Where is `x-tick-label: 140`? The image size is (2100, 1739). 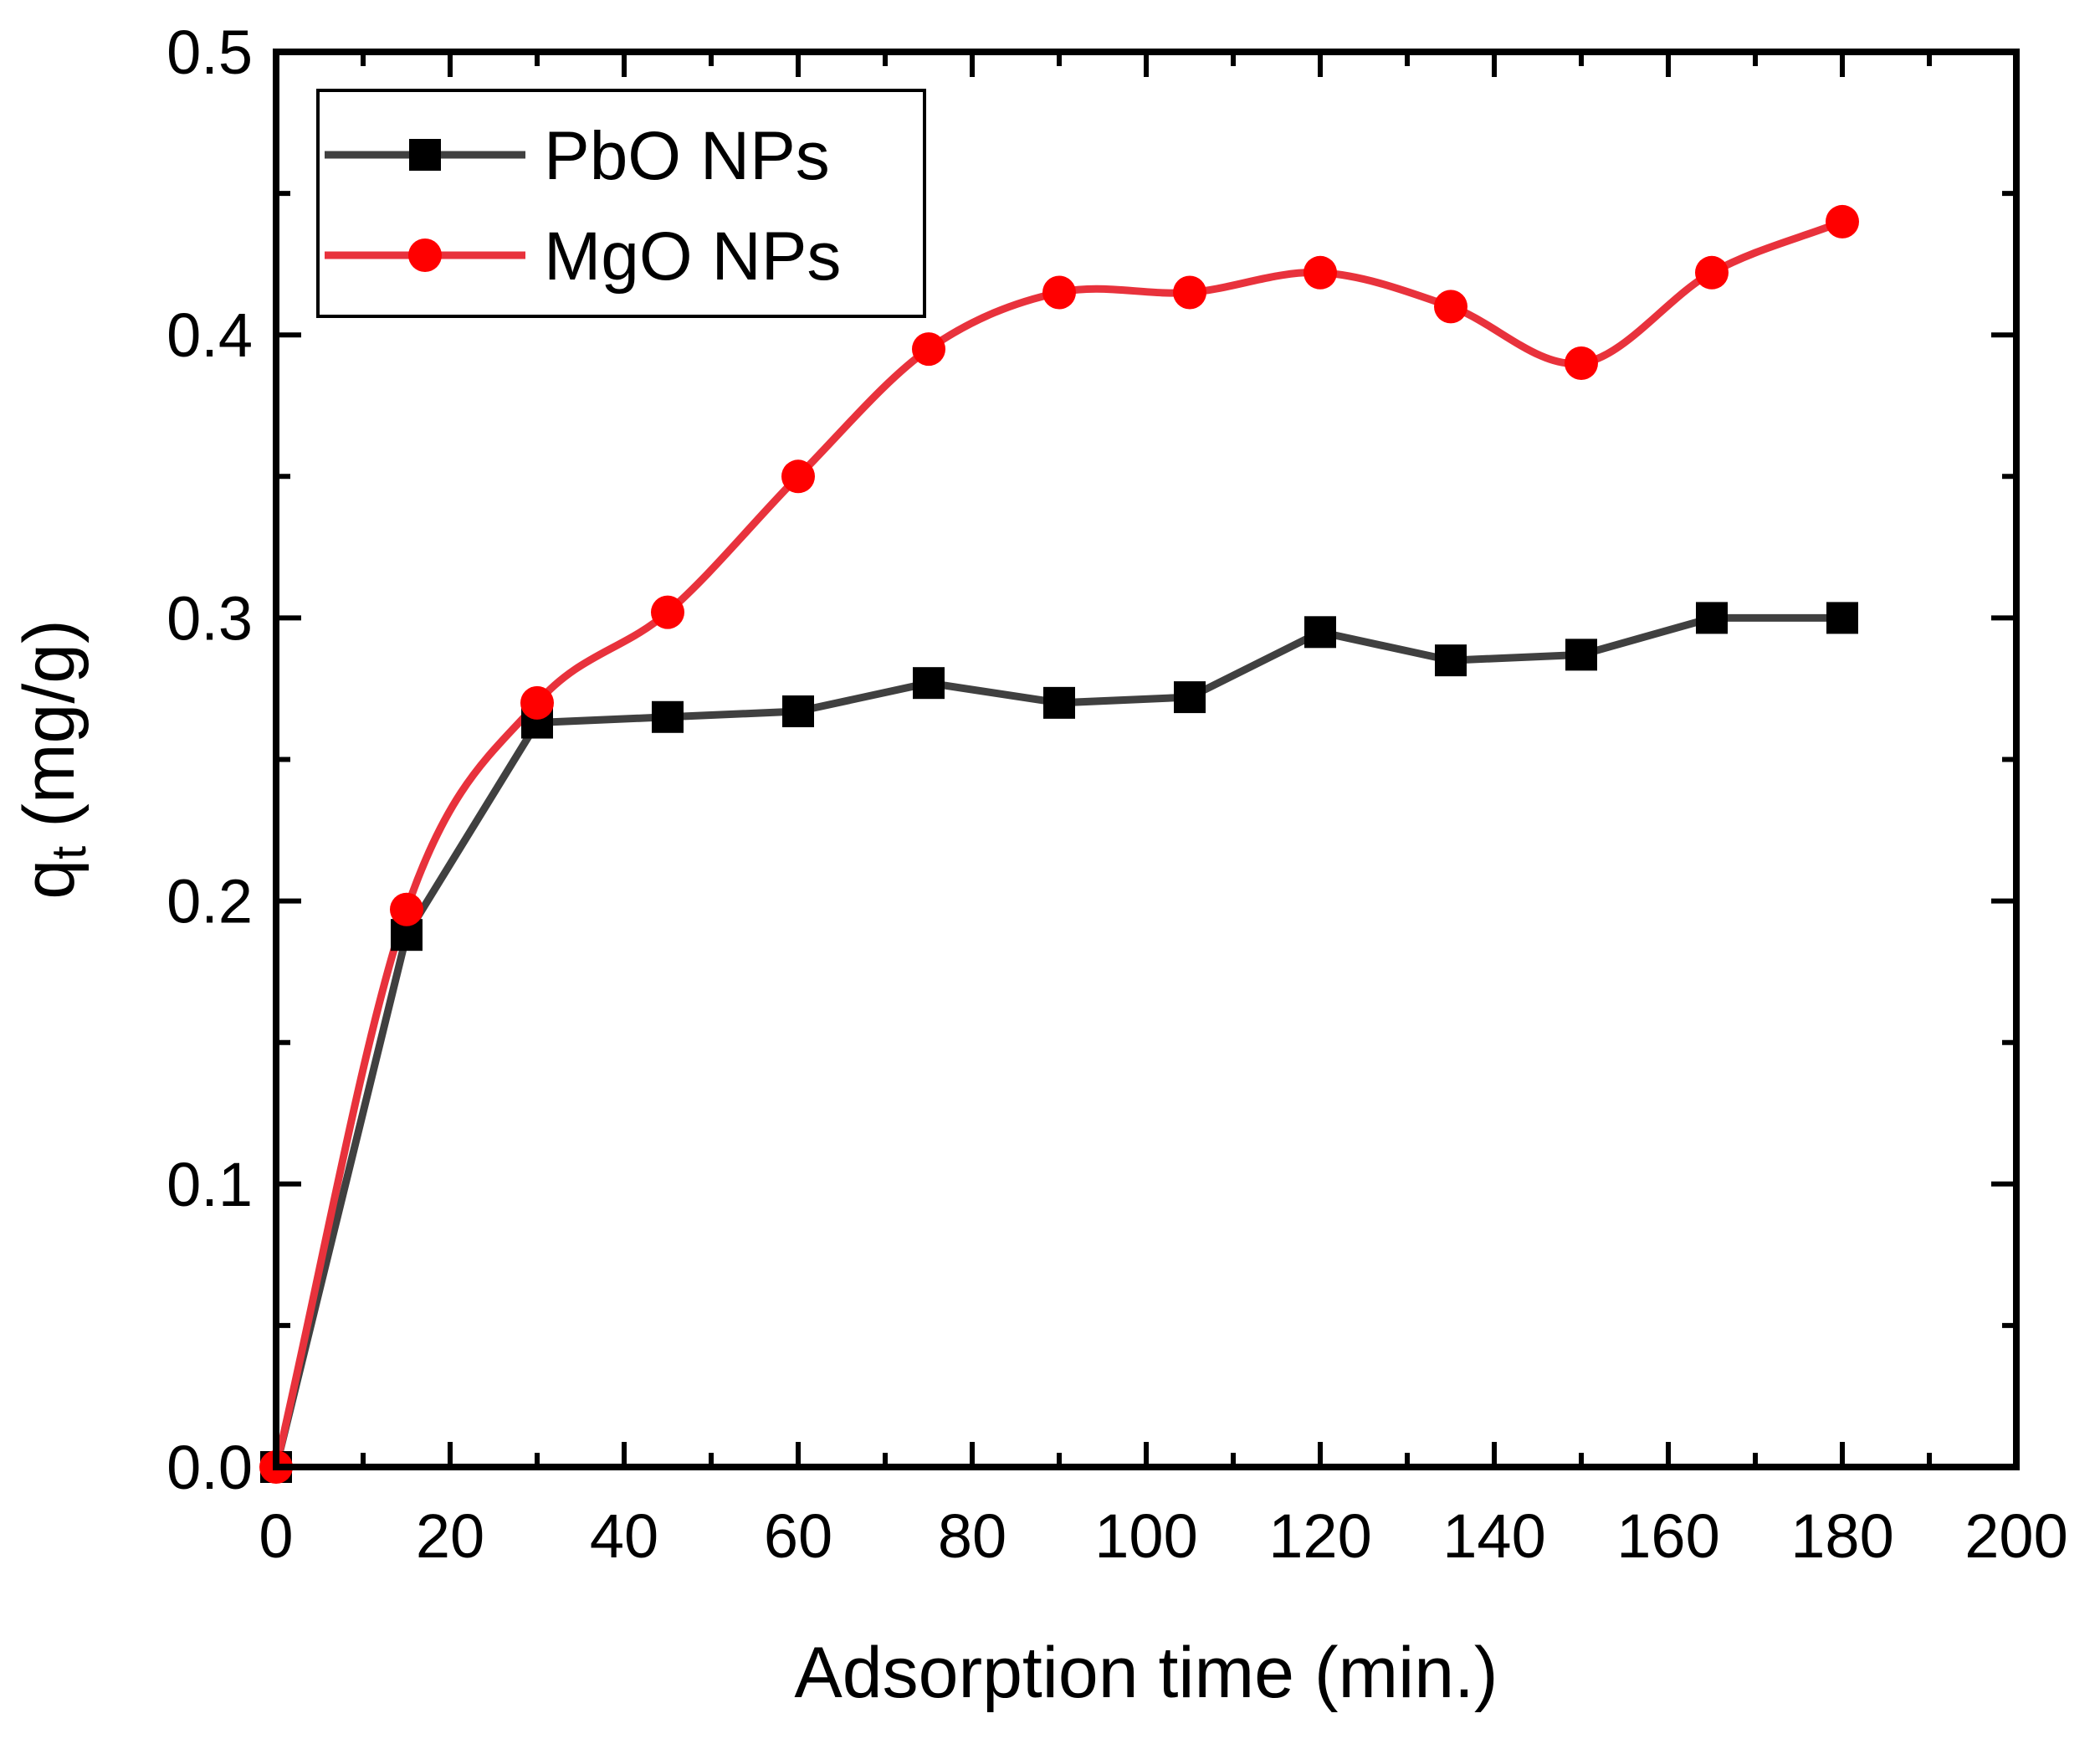
x-tick-label: 140 is located at coordinates (1493, 1536).